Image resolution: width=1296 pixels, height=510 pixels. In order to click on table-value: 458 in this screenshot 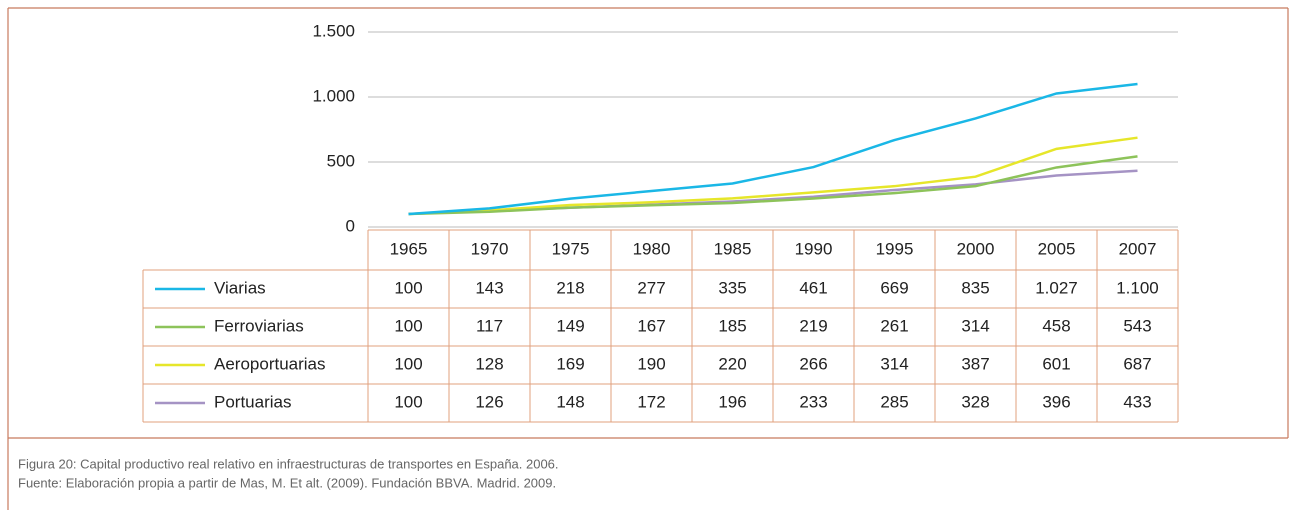, I will do `click(1056, 325)`.